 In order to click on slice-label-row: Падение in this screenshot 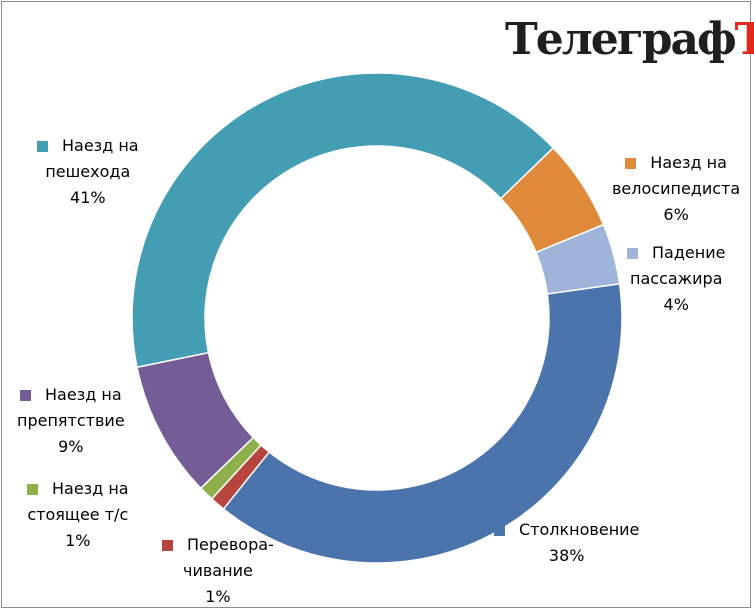, I will do `click(676, 253)`.